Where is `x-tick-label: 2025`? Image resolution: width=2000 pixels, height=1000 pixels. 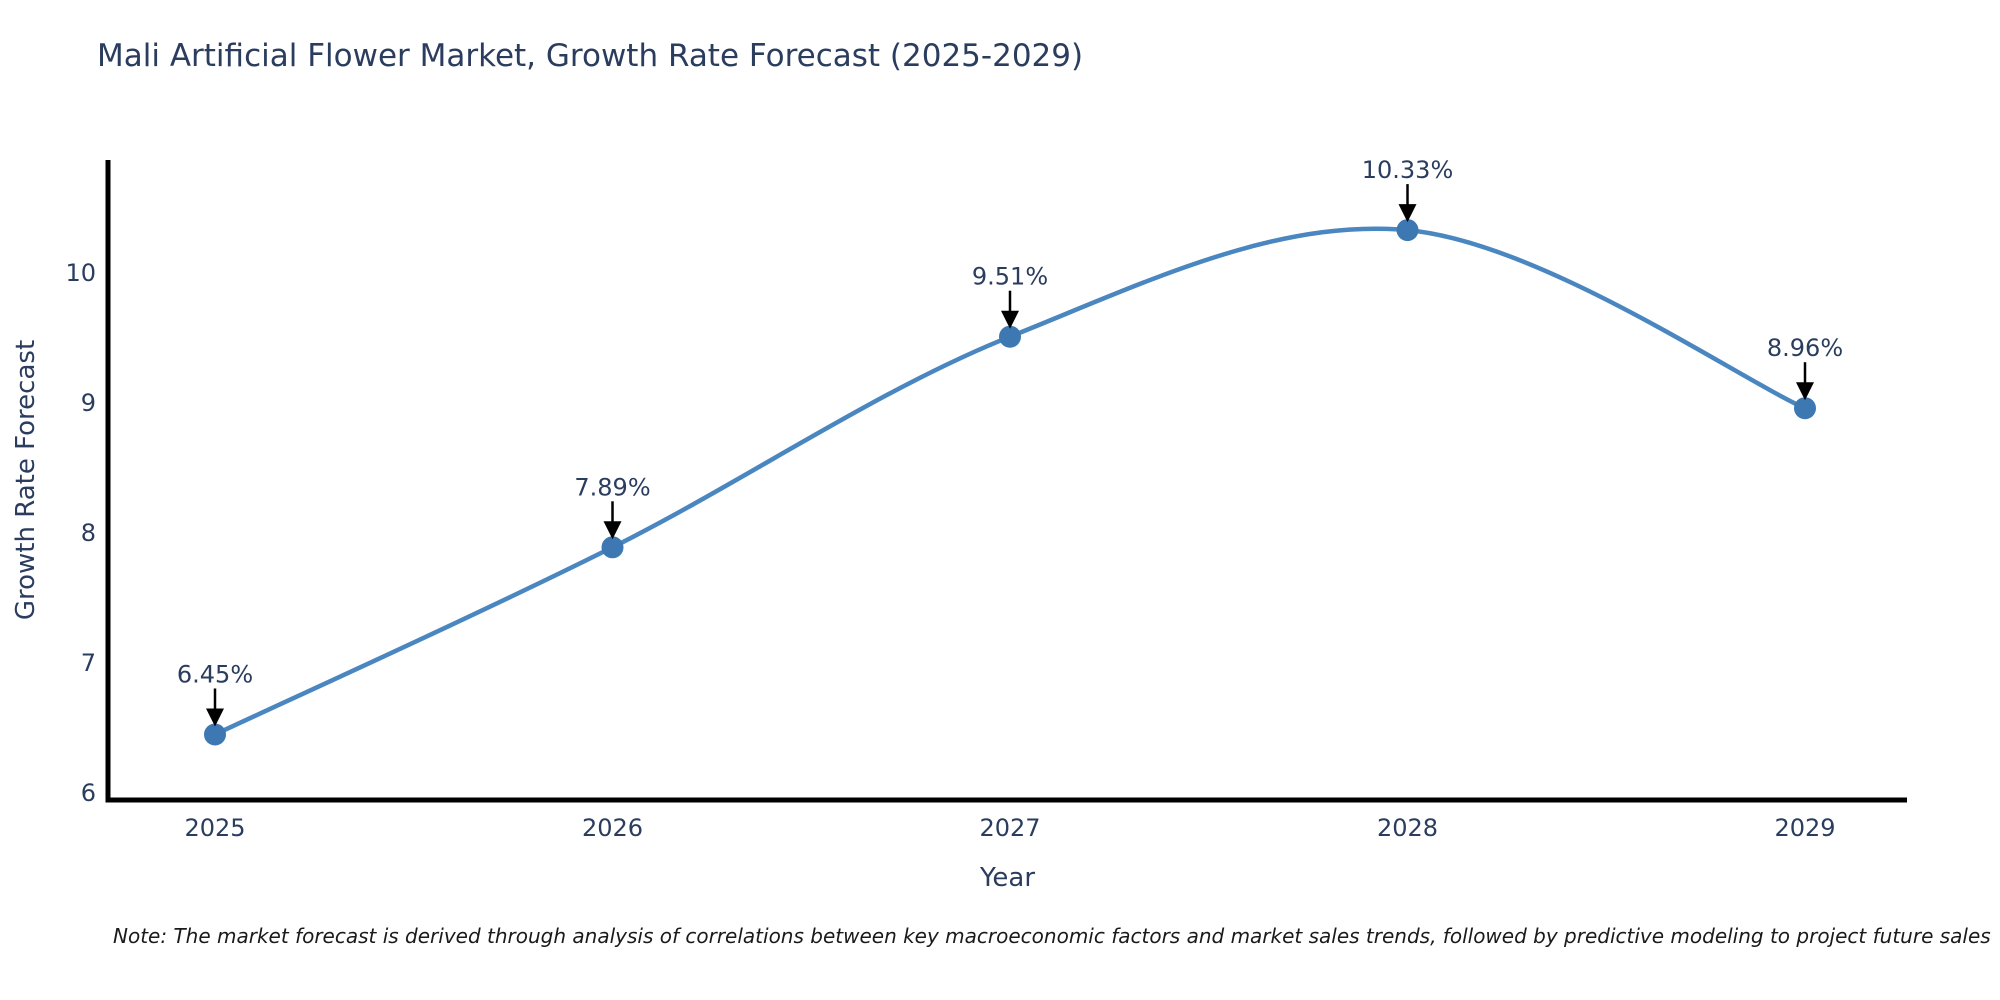 x-tick-label: 2025 is located at coordinates (214, 828).